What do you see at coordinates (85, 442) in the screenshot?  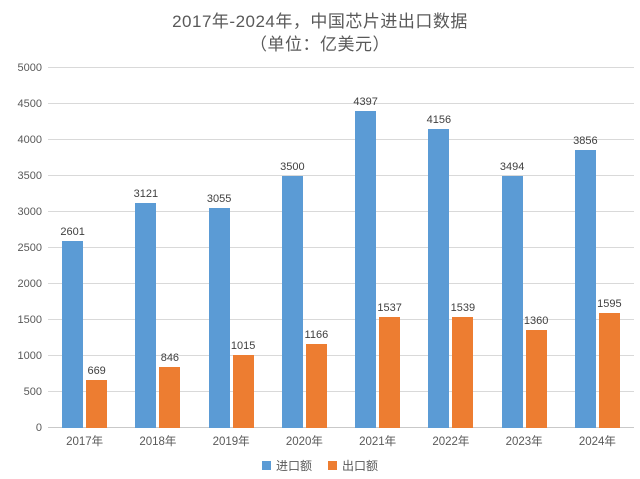 I see `x-tick-label: 2017年` at bounding box center [85, 442].